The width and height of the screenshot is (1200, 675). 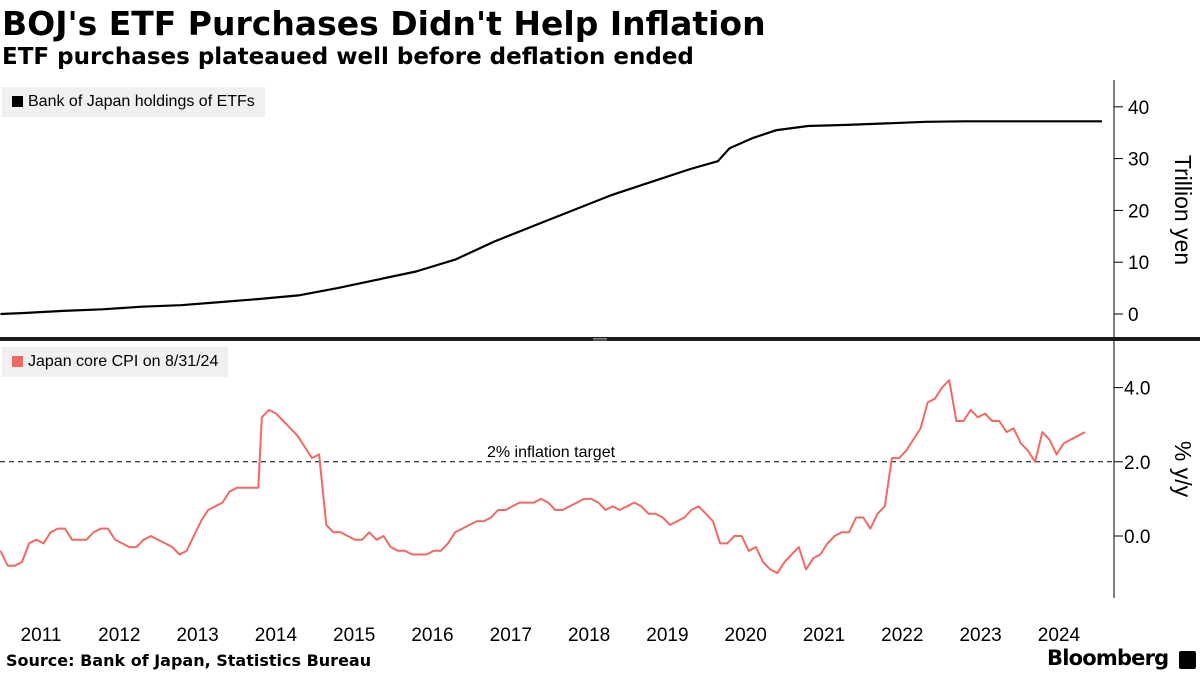 I want to click on cpi-y-tick-label: 4.0, so click(x=1137, y=389).